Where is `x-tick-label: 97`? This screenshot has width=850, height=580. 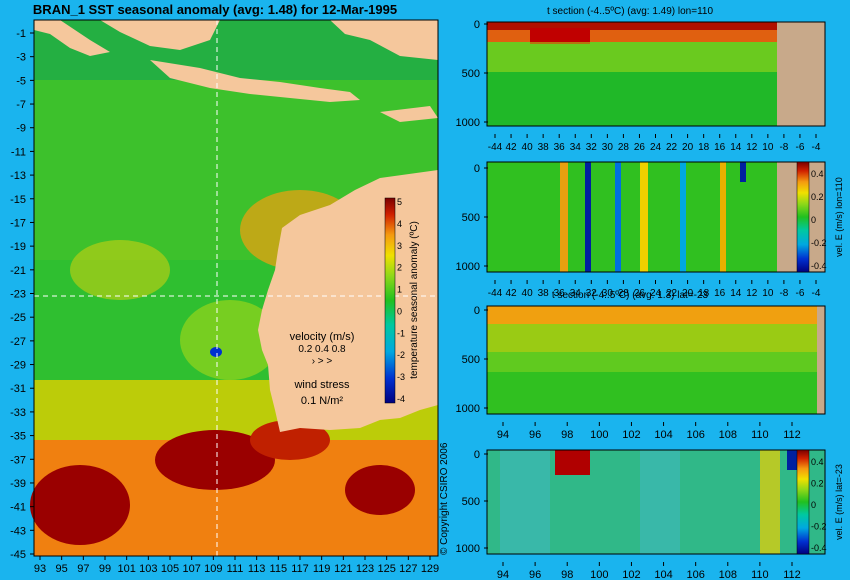
x-tick-label: 97 is located at coordinates (83, 569).